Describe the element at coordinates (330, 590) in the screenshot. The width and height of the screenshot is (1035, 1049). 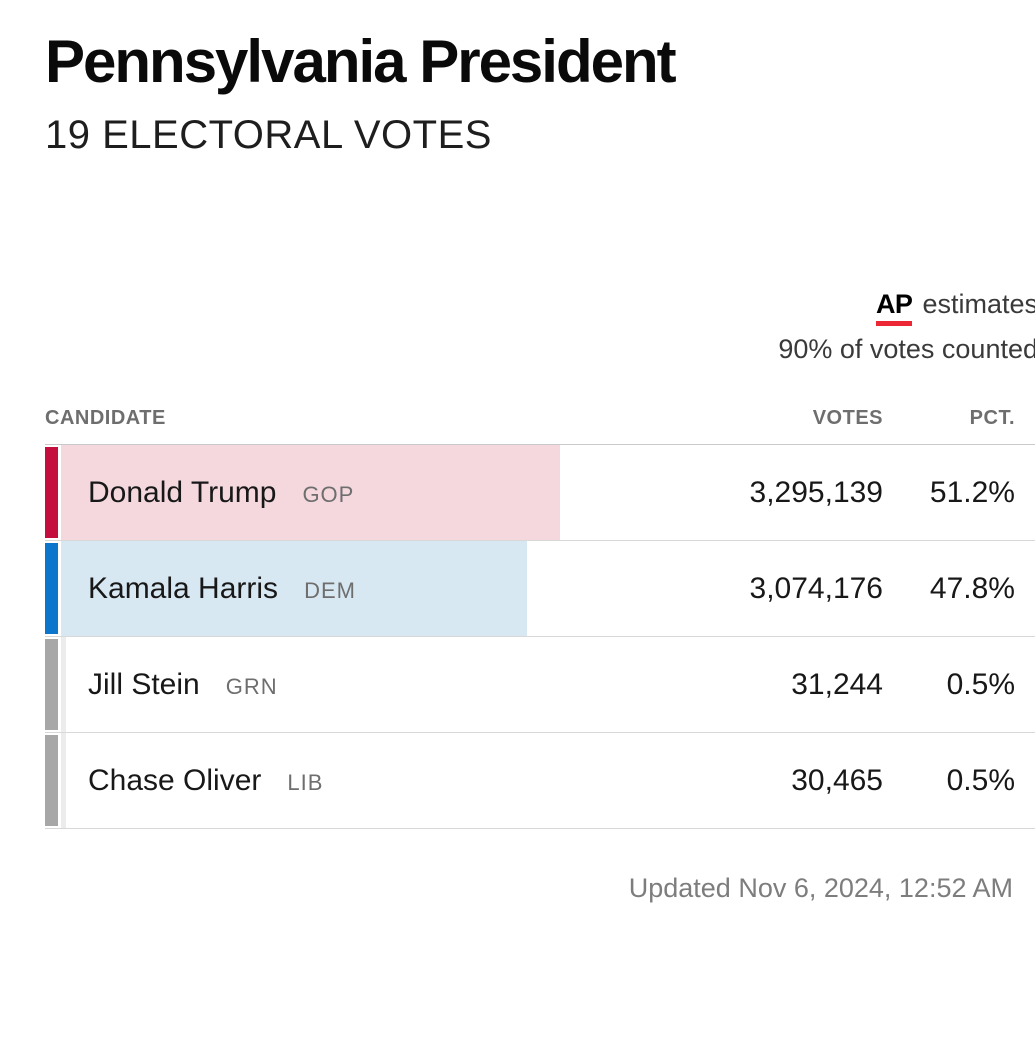
I see `party-label: DEM` at that location.